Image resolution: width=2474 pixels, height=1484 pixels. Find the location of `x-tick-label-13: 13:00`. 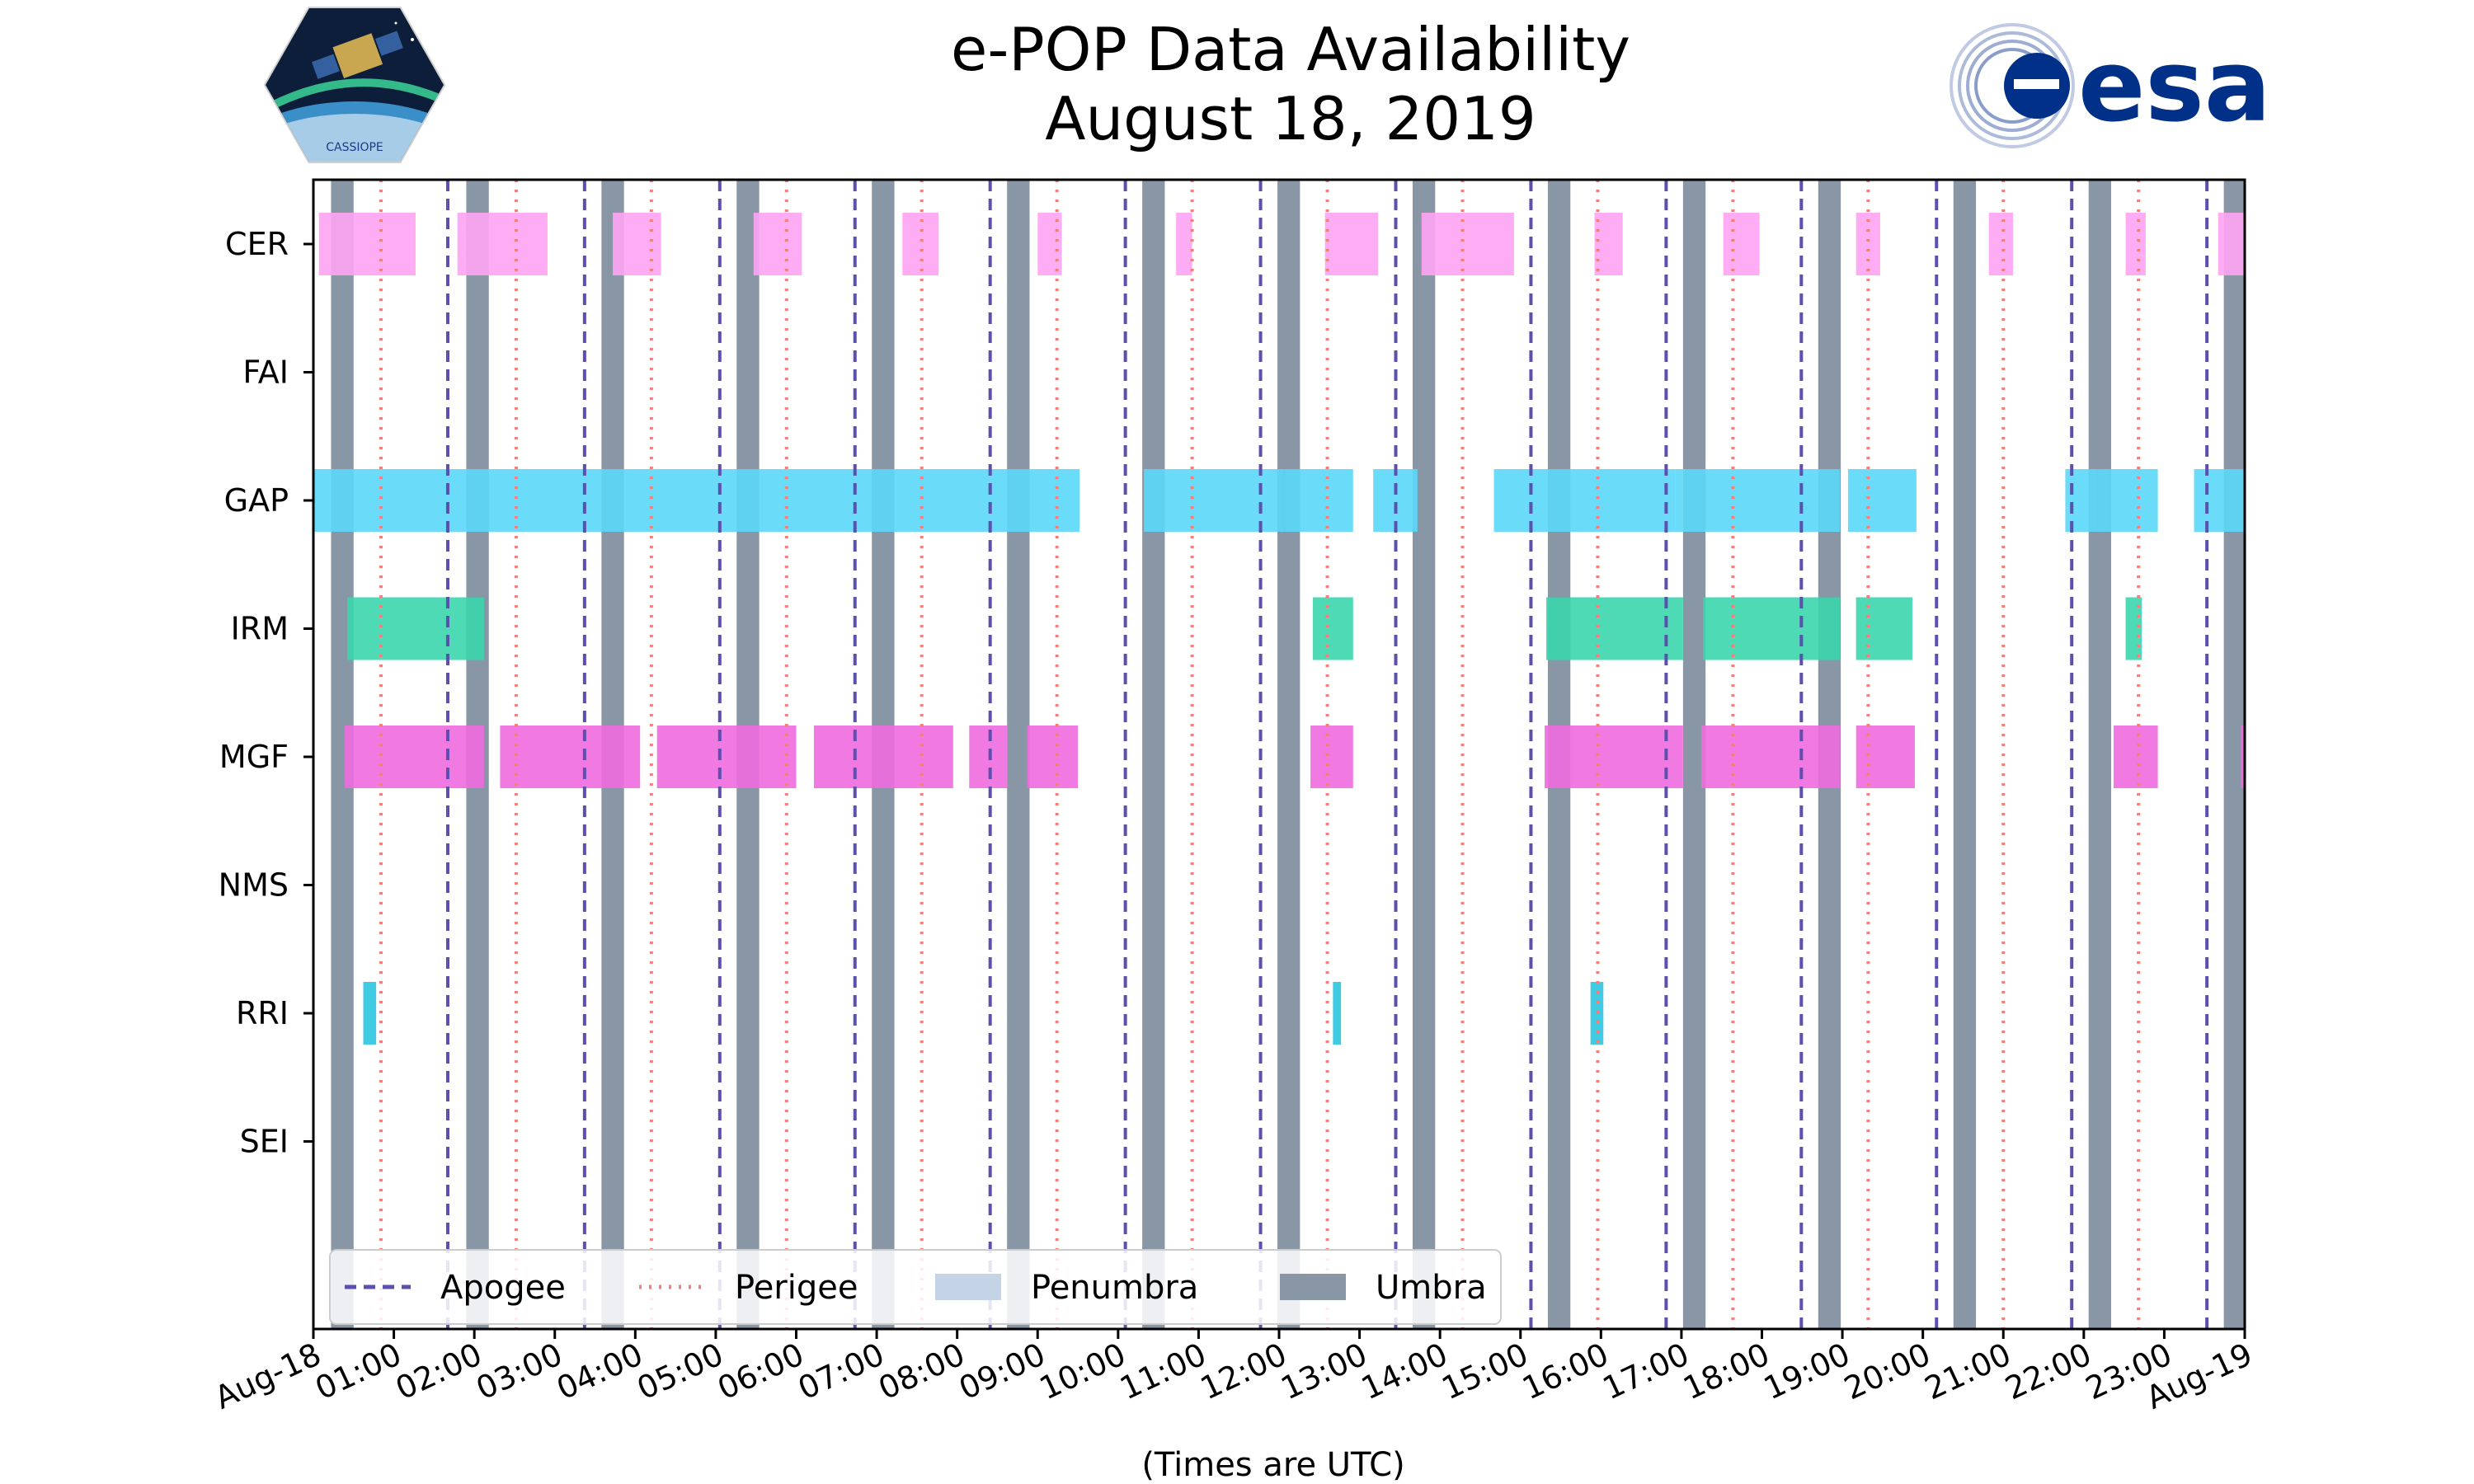

x-tick-label-13: 13:00 is located at coordinates (1324, 1371).